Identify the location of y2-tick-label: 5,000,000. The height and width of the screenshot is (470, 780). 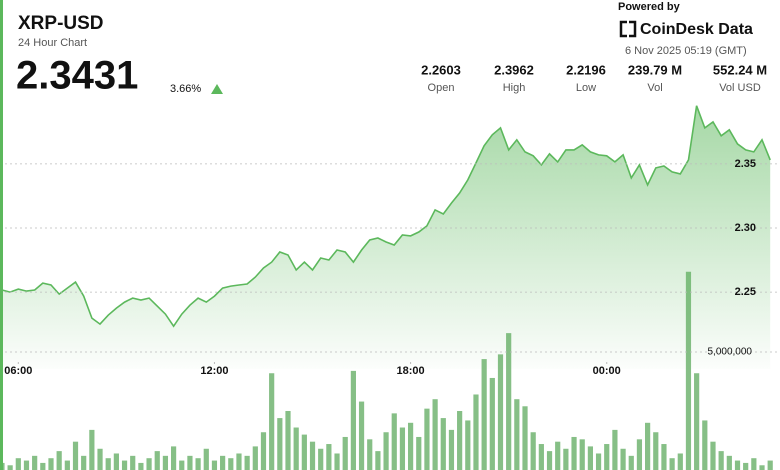
(730, 352).